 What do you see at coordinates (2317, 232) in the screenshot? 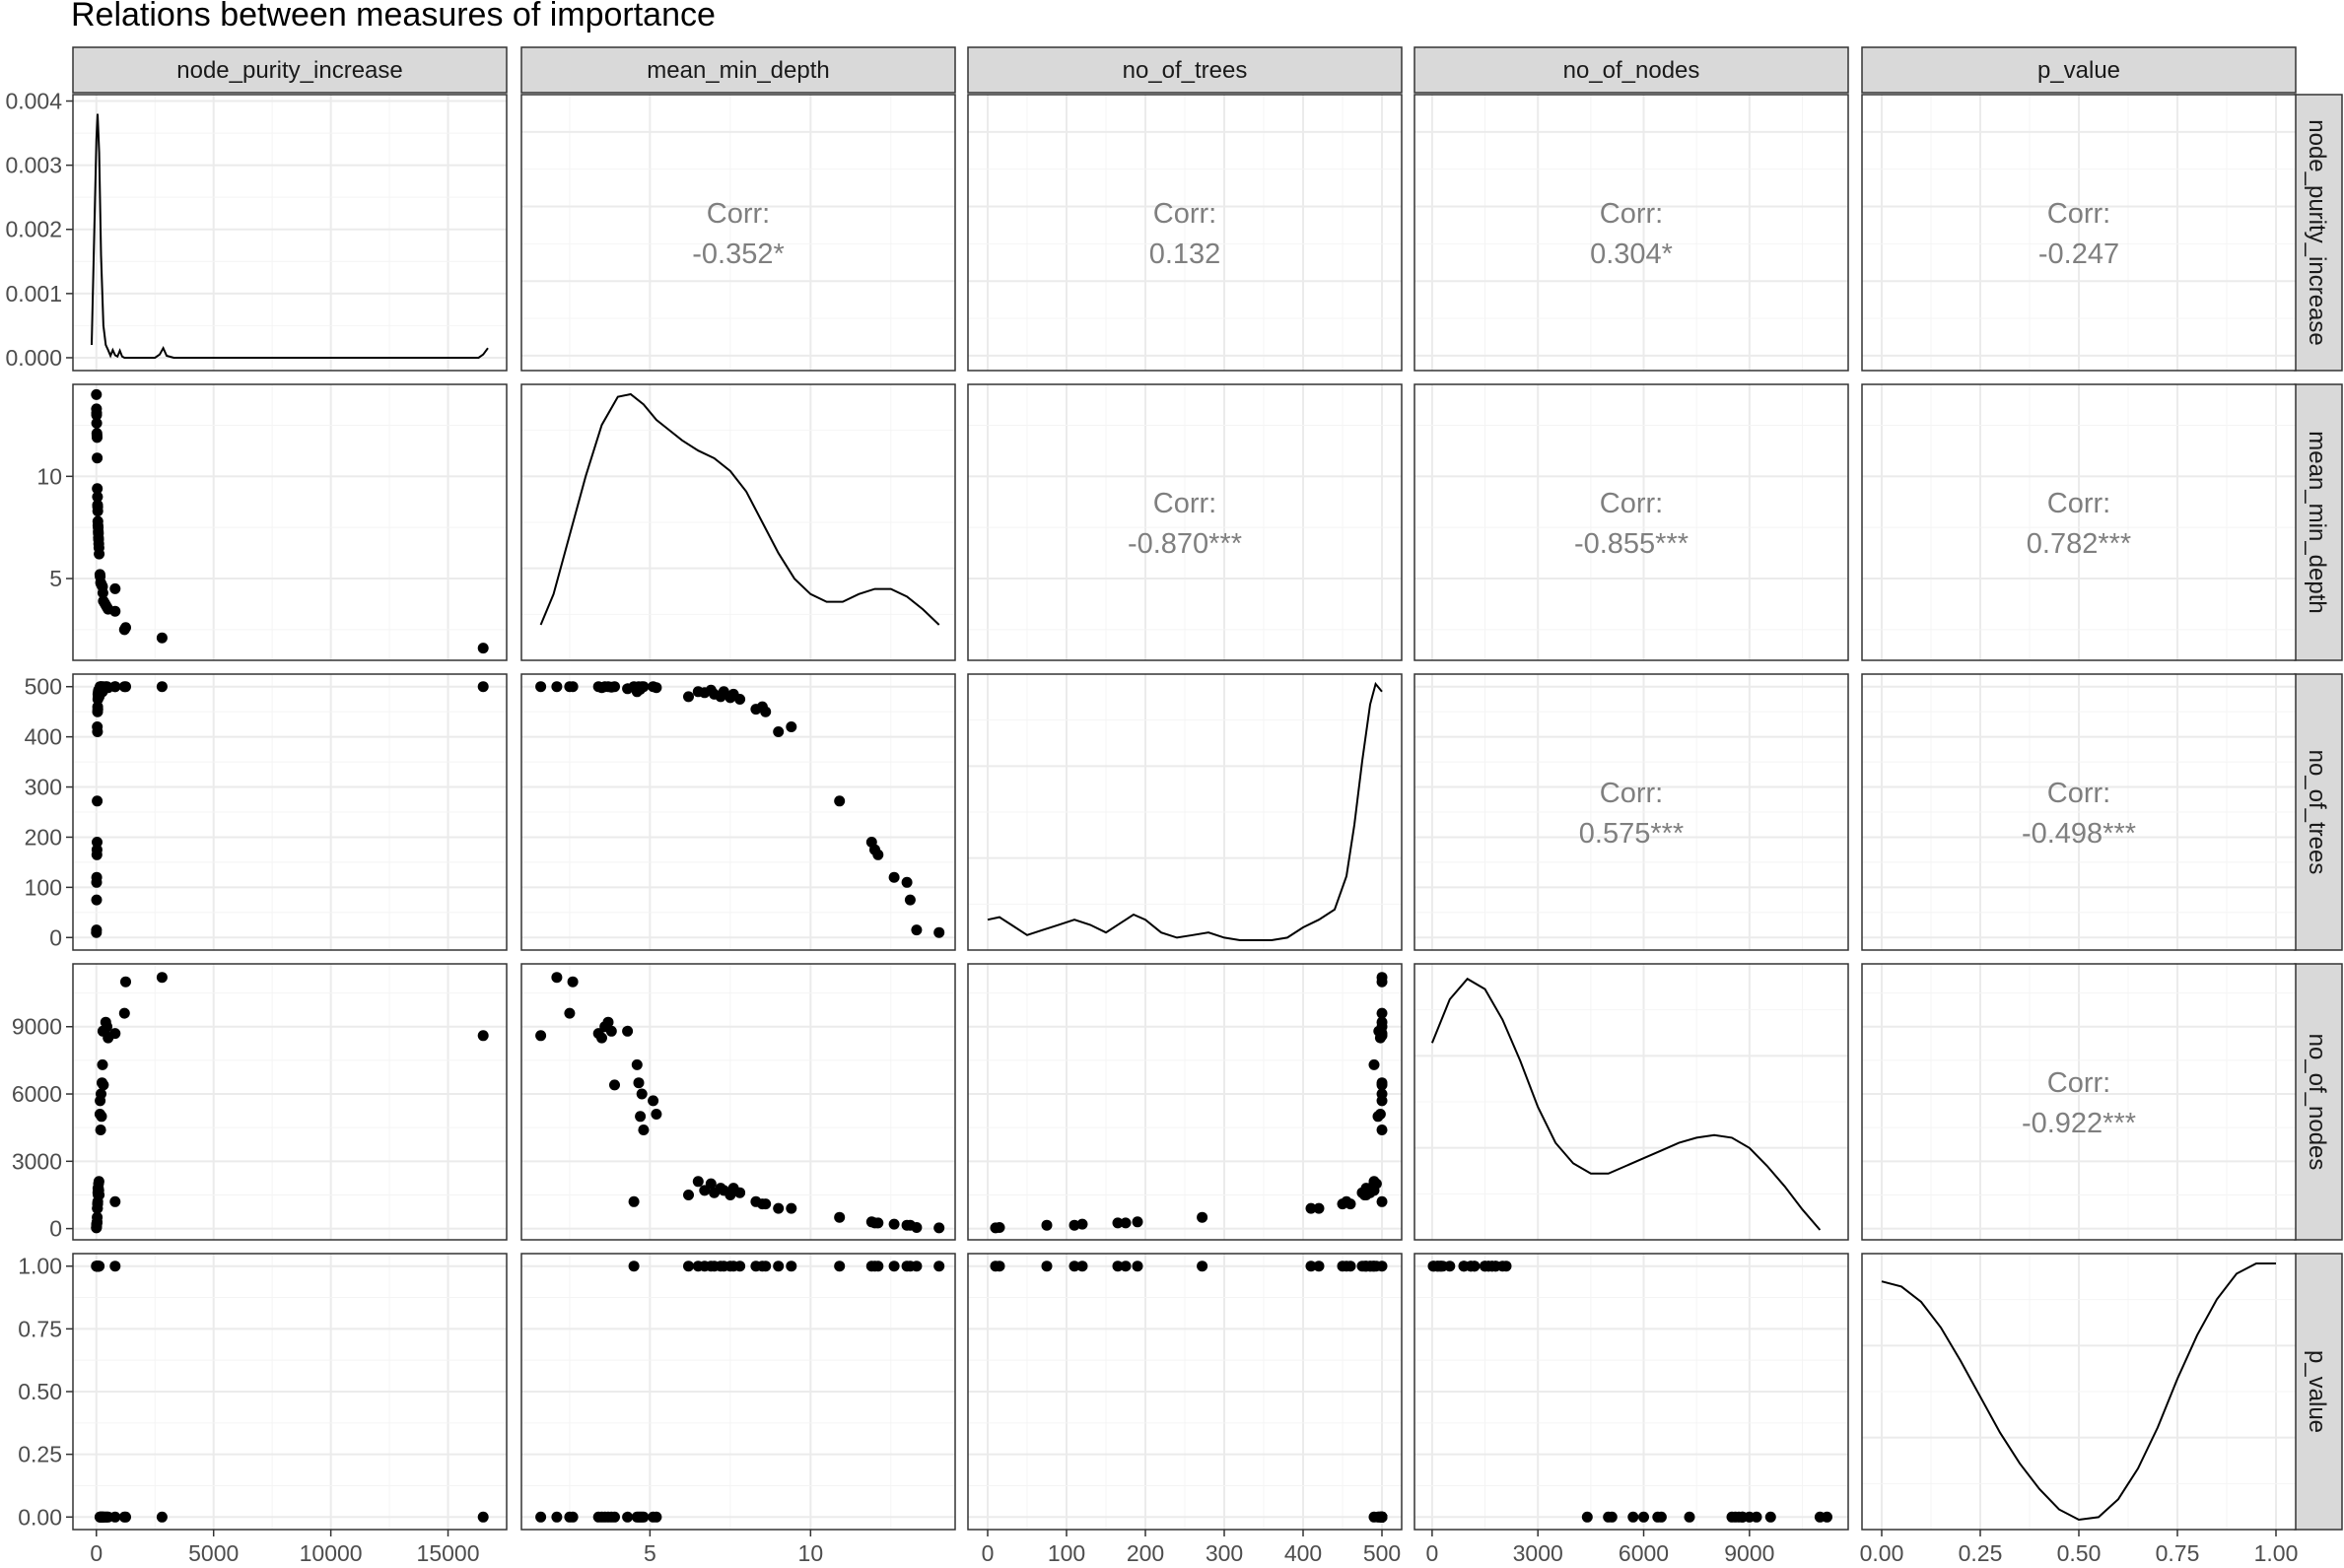
I see `strip-label-right-node_purity_increase: node_purity_increase` at bounding box center [2317, 232].